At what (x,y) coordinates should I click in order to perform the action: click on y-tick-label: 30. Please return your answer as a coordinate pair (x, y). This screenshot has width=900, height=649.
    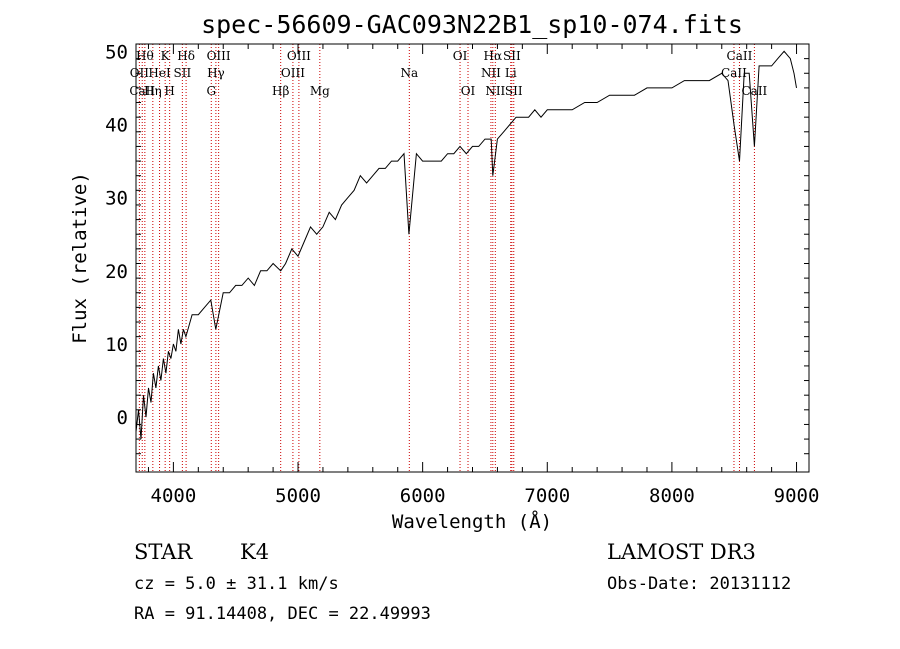
    Looking at the image, I should click on (116, 199).